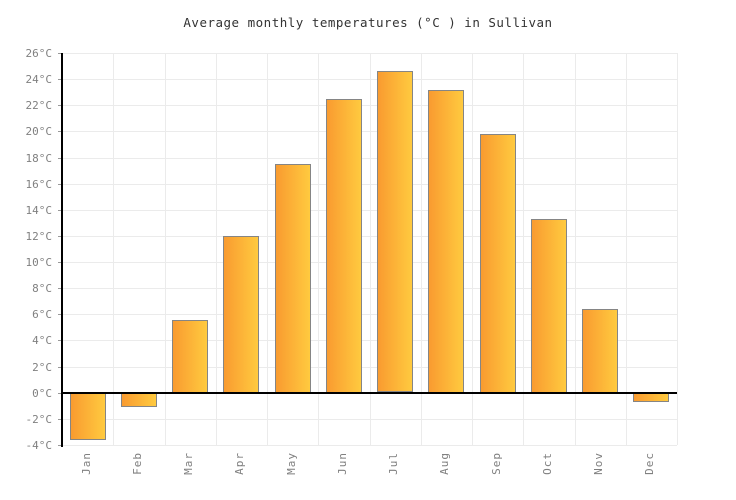 The width and height of the screenshot is (736, 500). What do you see at coordinates (498, 263) in the screenshot?
I see `bar-sep` at bounding box center [498, 263].